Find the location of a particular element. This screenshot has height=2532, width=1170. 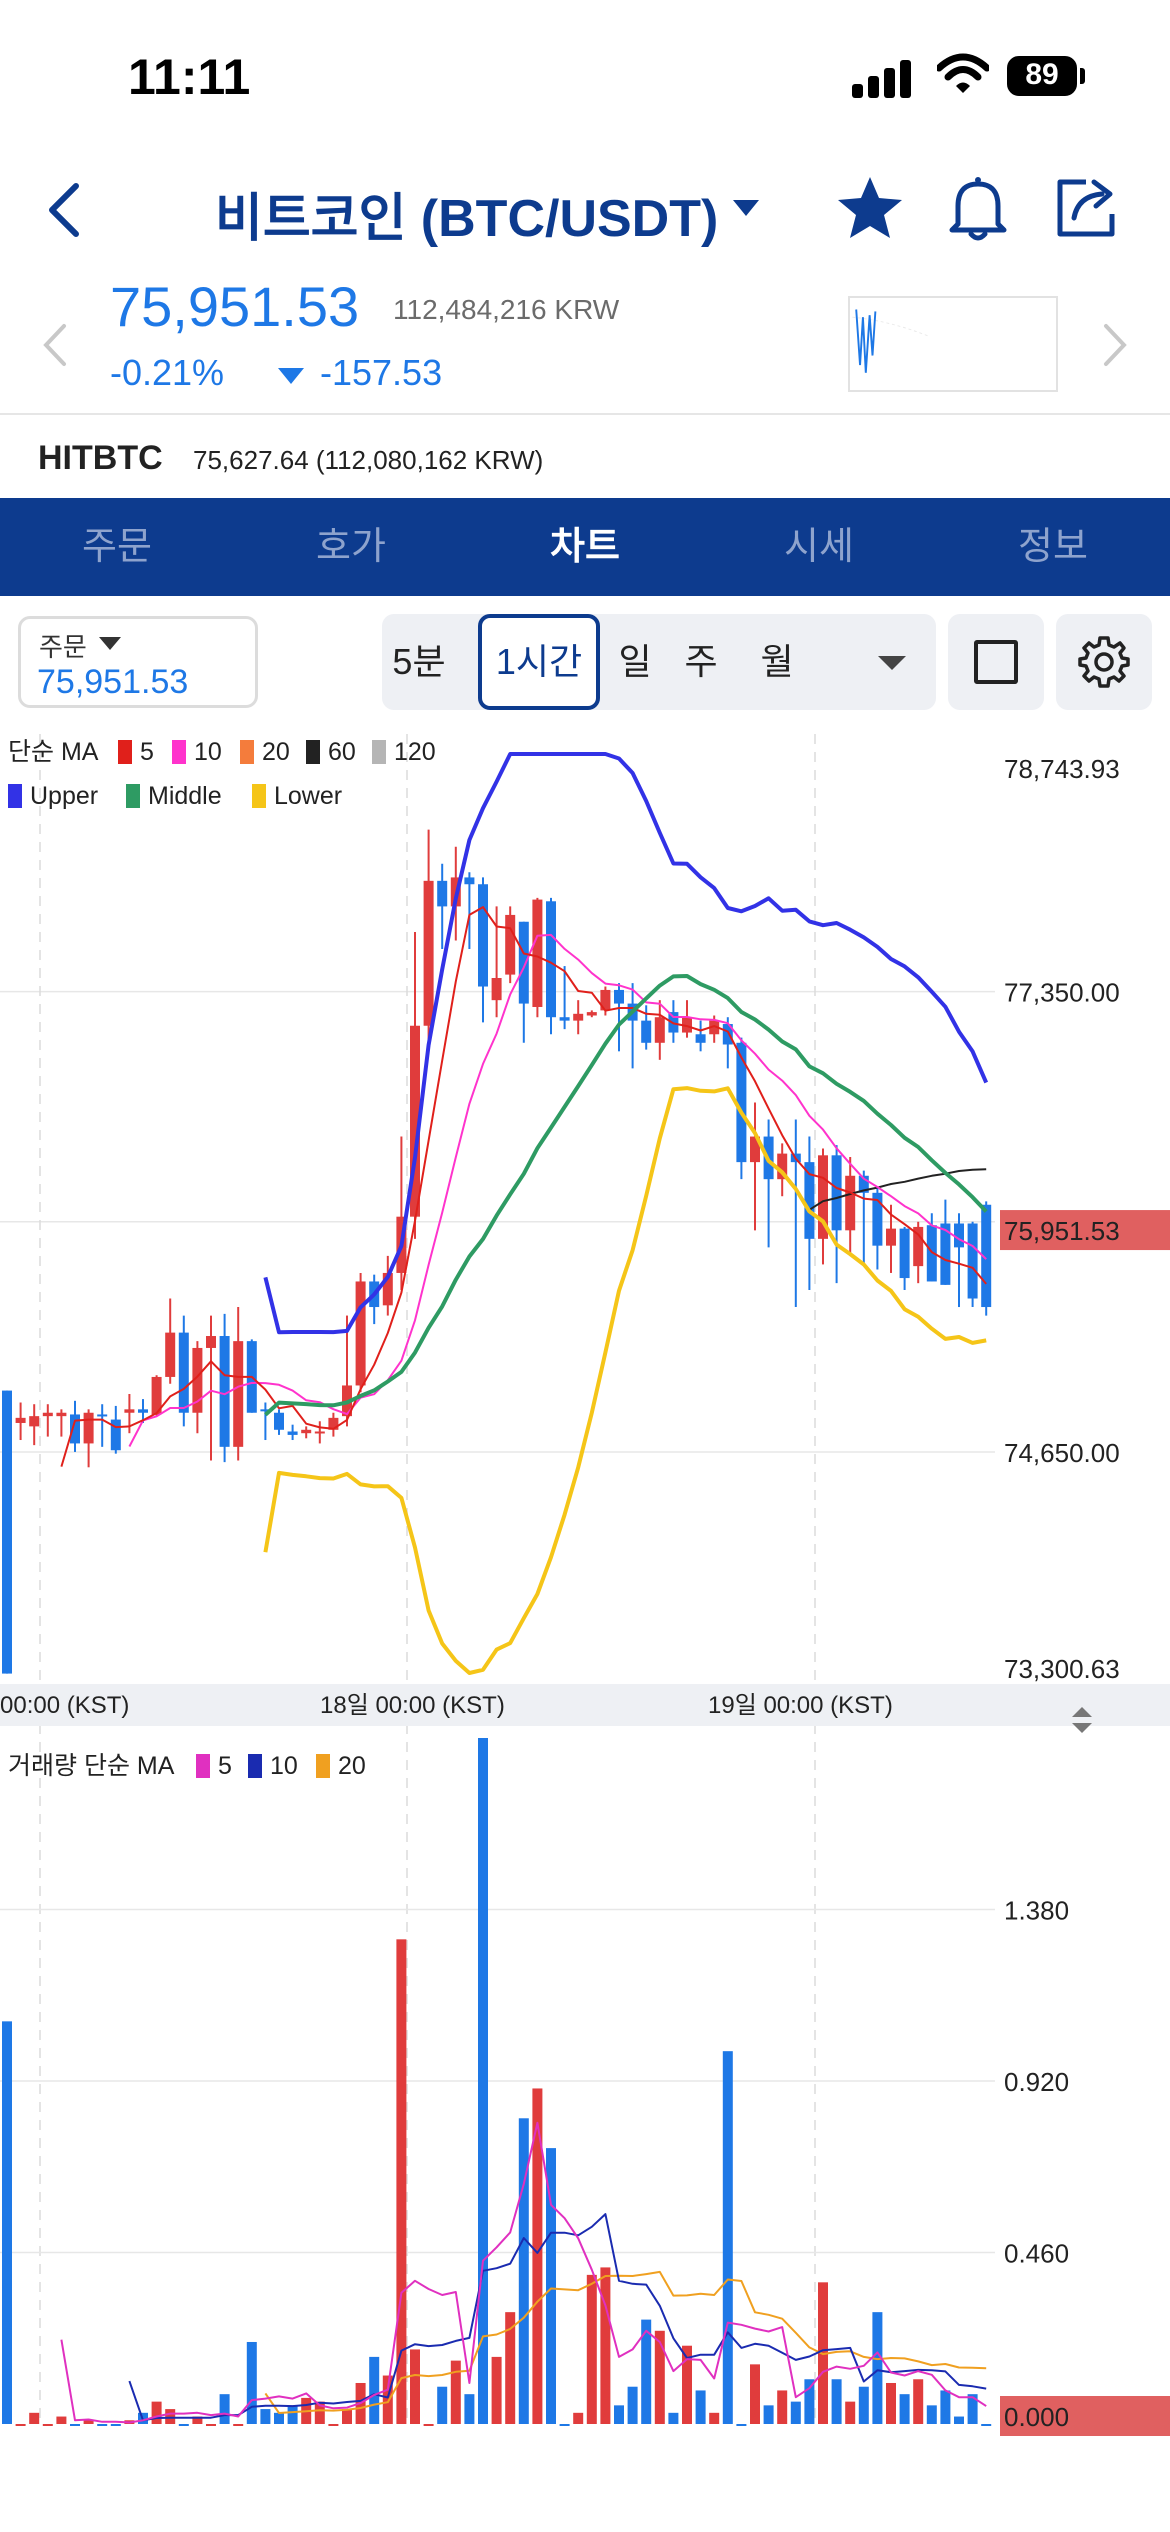

legend-label: Upper is located at coordinates (64, 796).